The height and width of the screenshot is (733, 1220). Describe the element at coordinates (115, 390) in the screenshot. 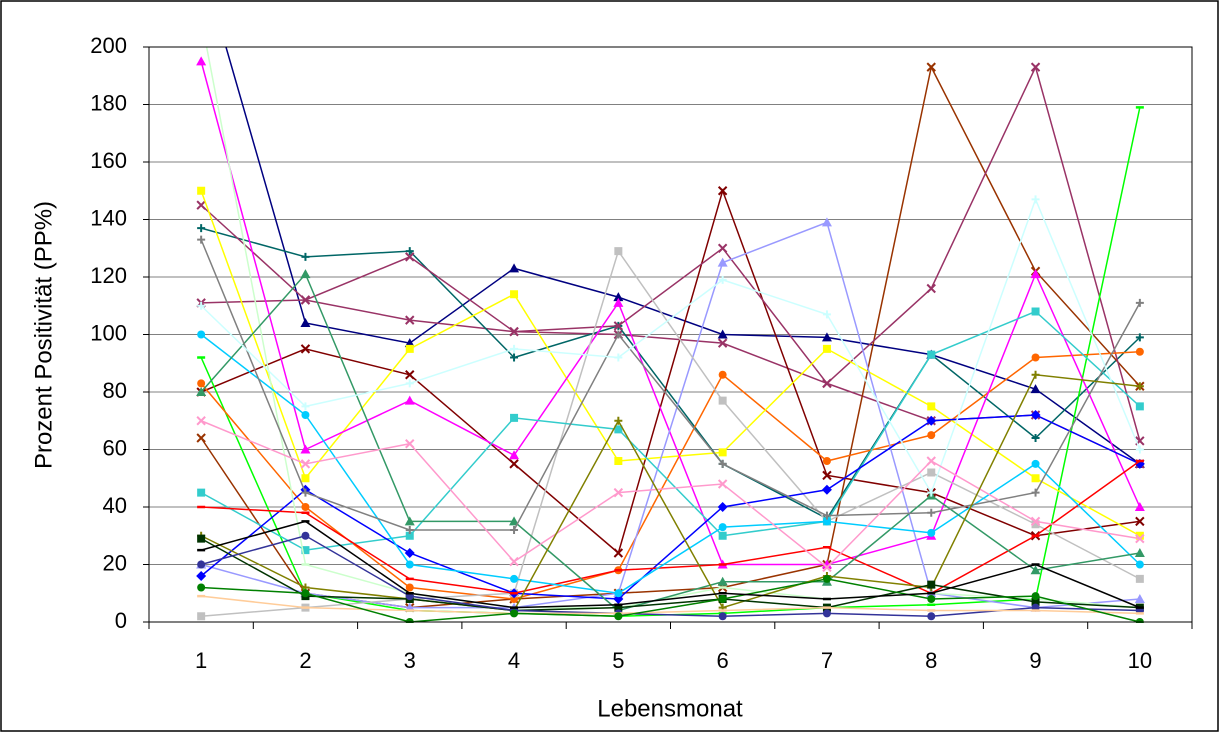

I see `y-tick-label: 80` at that location.